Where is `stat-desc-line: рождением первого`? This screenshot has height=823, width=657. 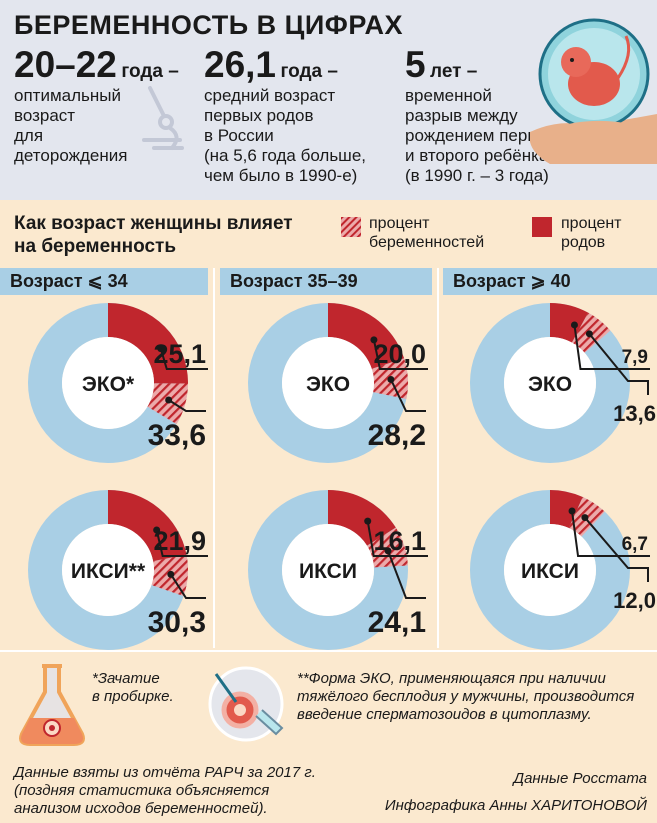 stat-desc-line: рождением первого is located at coordinates (483, 135).